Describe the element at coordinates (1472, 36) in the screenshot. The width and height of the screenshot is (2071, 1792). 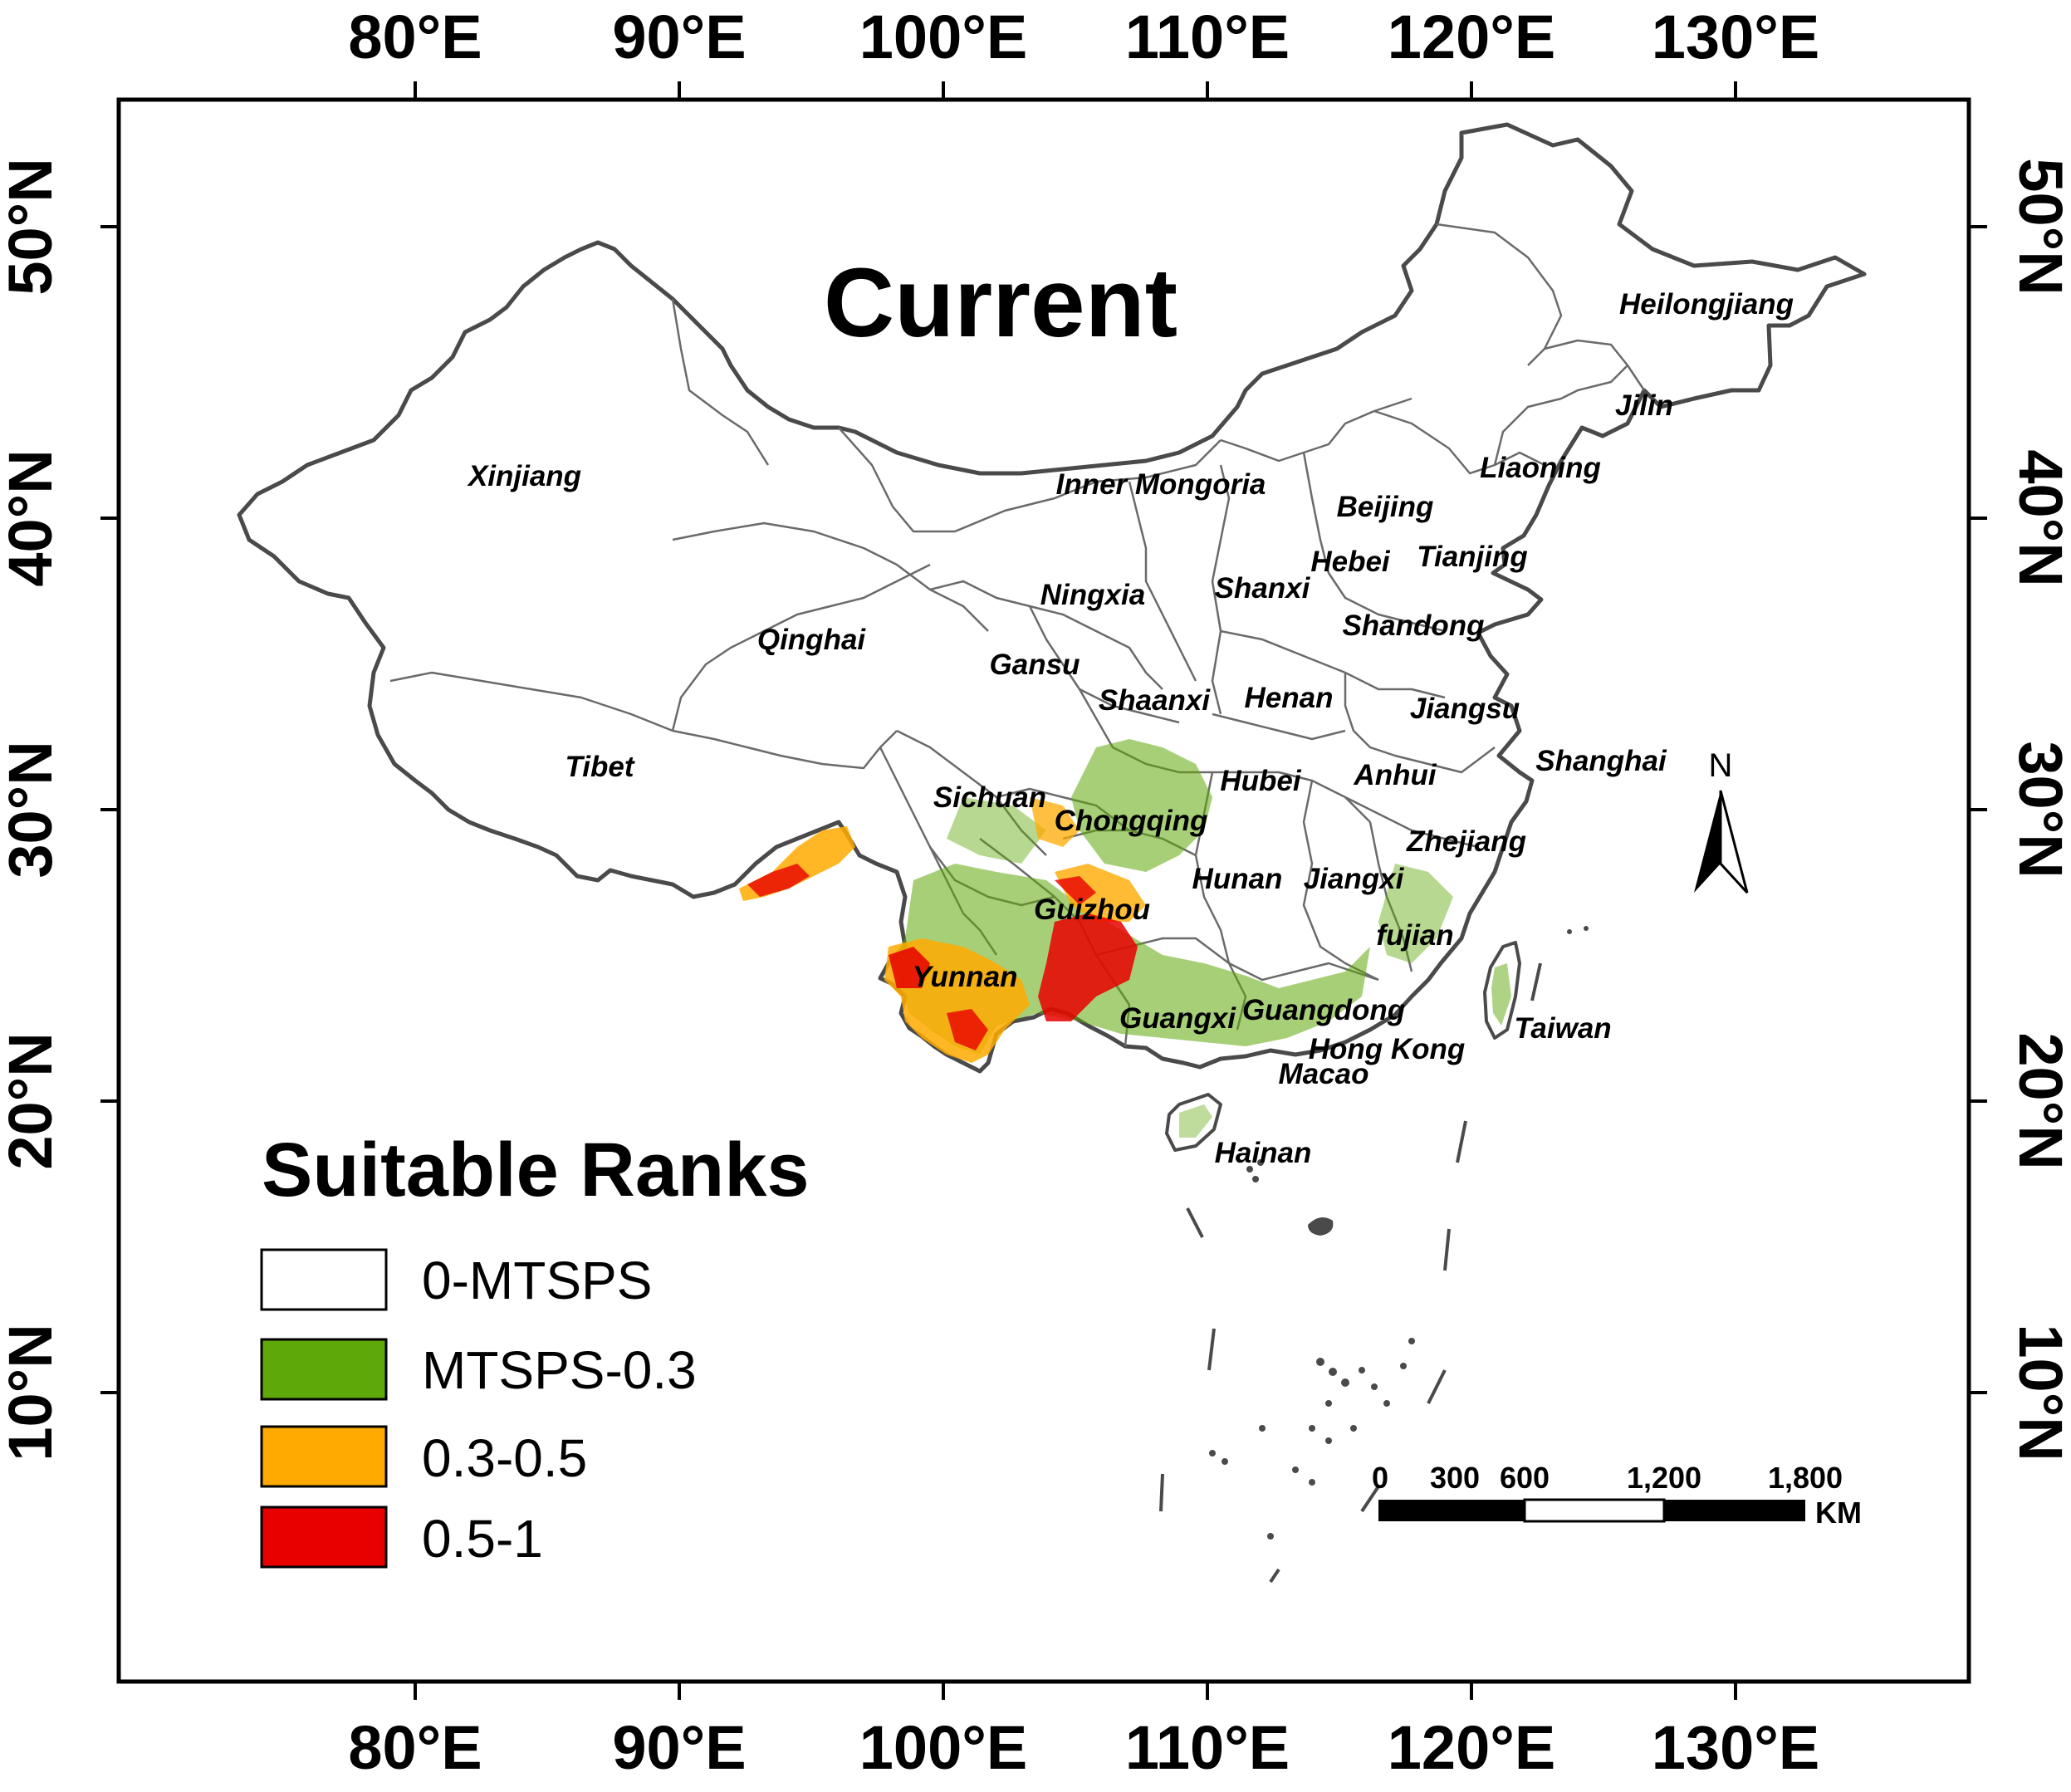
I see `lon-label-top: 120°E` at that location.